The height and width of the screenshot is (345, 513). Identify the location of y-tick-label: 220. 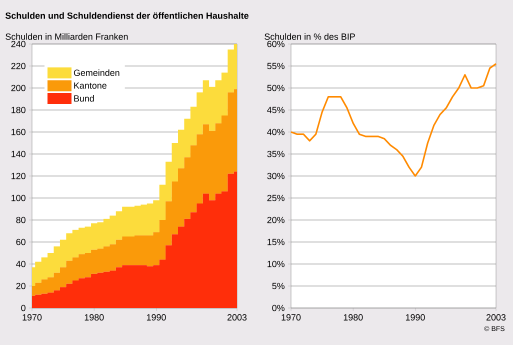
(18, 66).